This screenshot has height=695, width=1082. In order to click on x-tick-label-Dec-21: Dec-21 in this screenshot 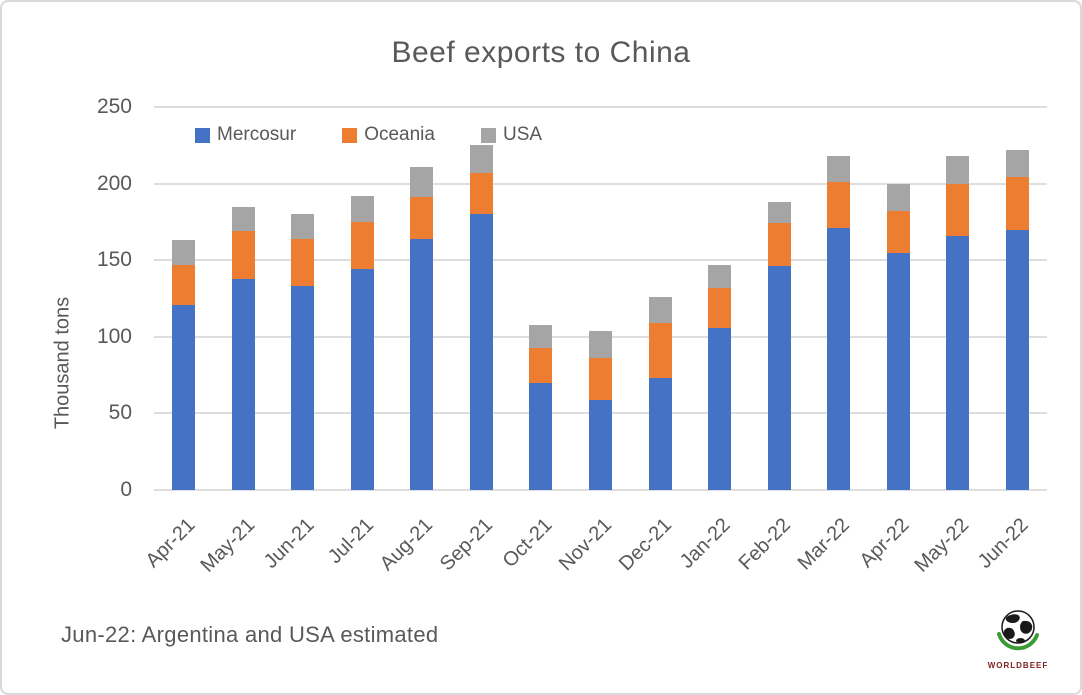, I will do `click(645, 545)`.